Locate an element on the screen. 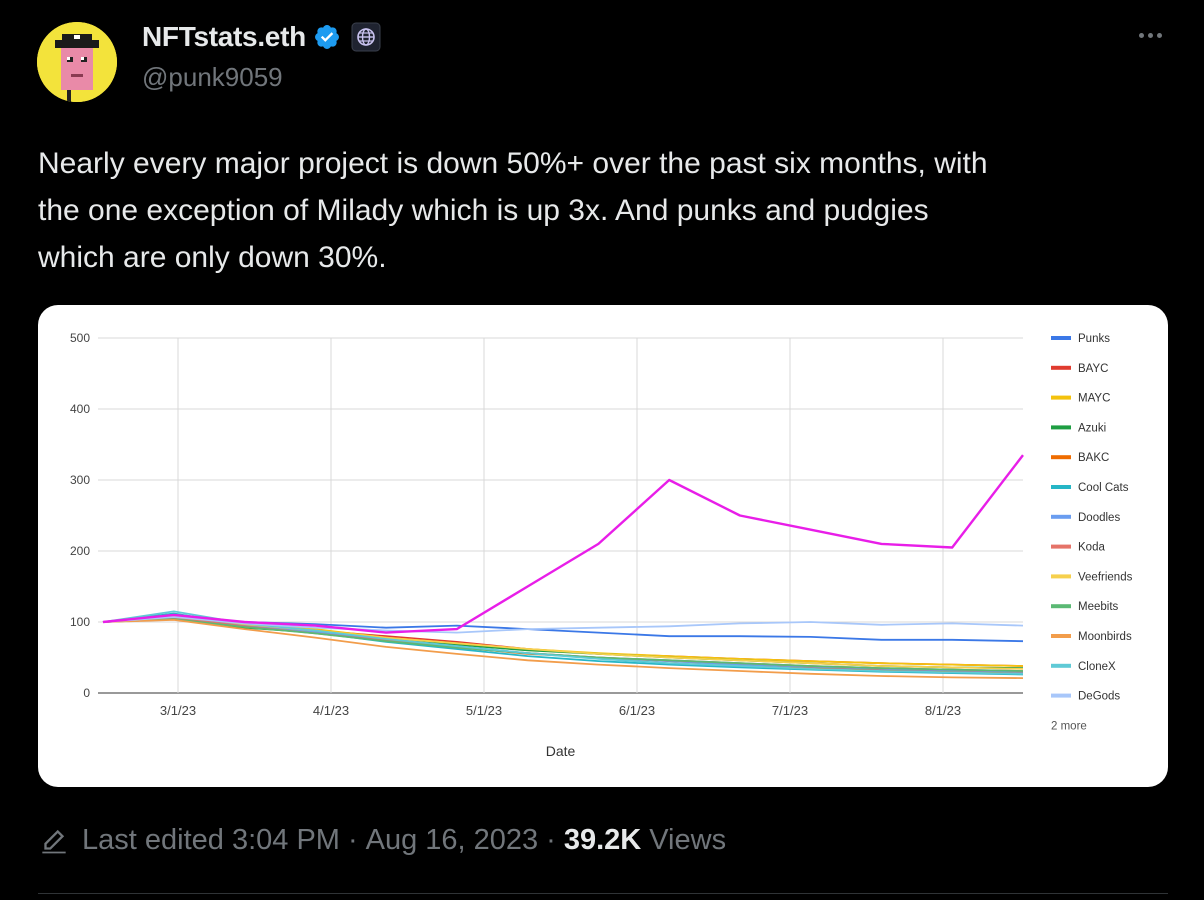 The width and height of the screenshot is (1204, 900). legend-label: DeGods is located at coordinates (1099, 697).